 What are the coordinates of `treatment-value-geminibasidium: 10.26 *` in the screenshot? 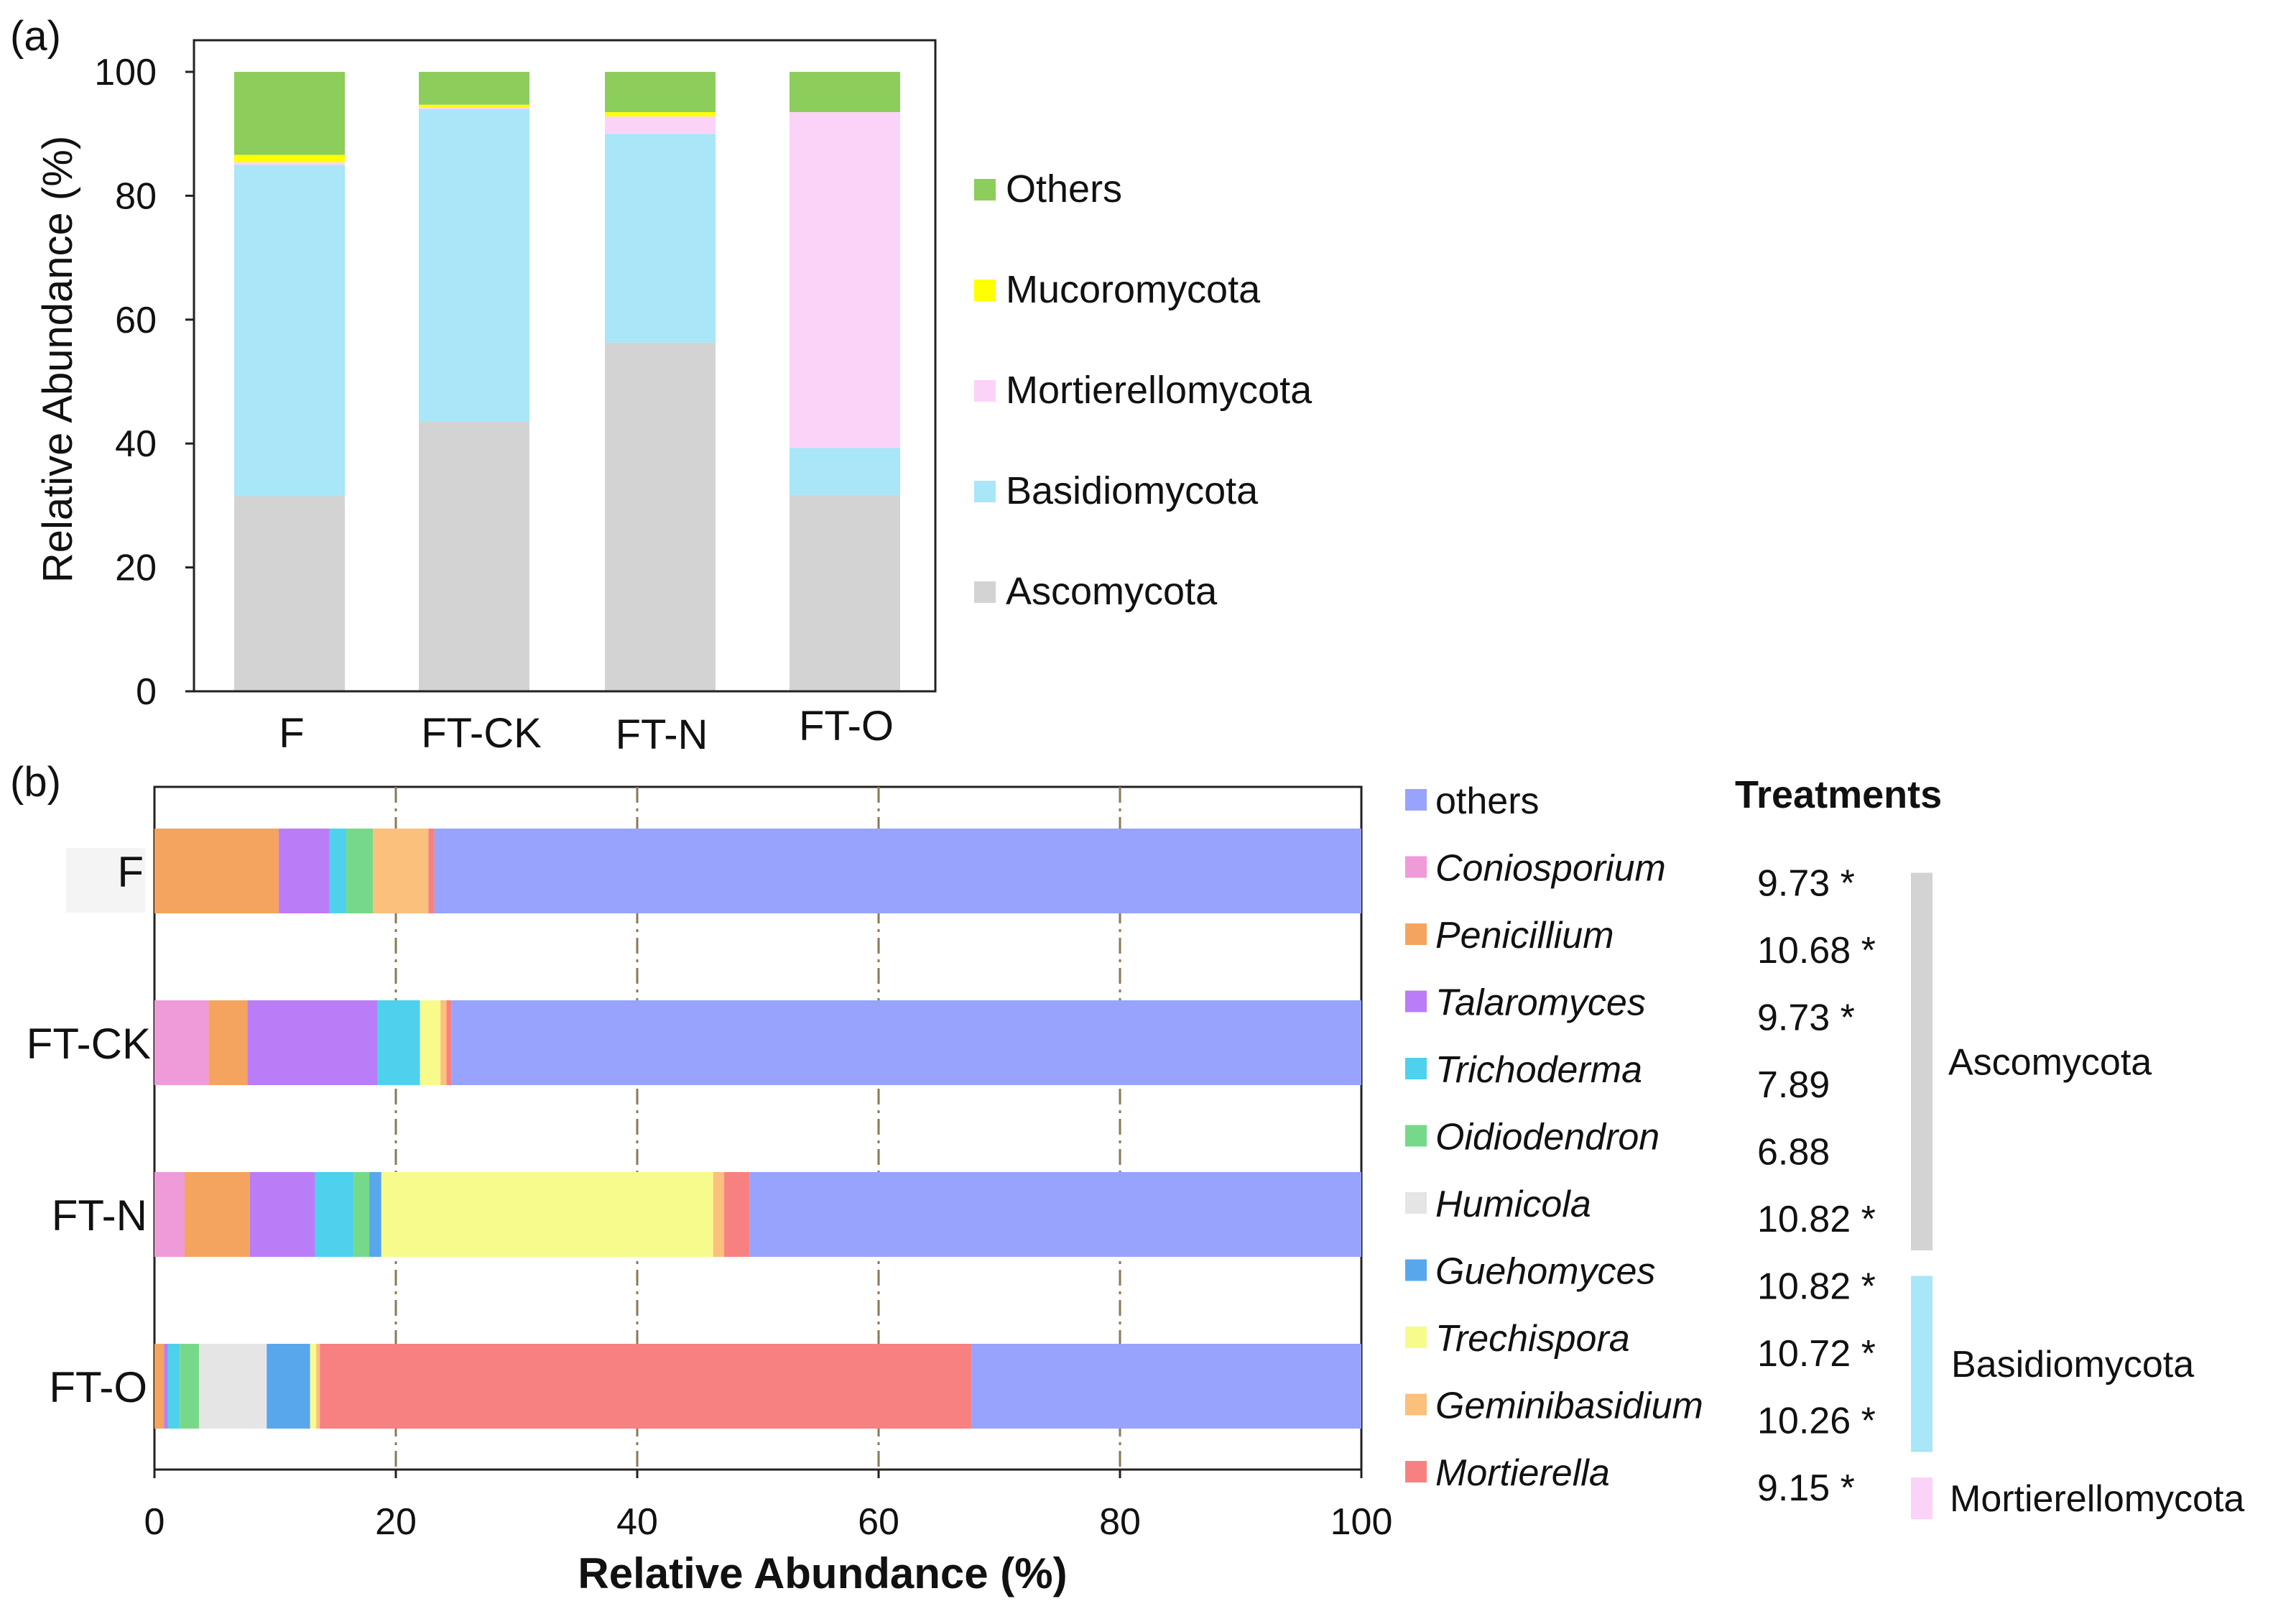 It's located at (1816, 1421).